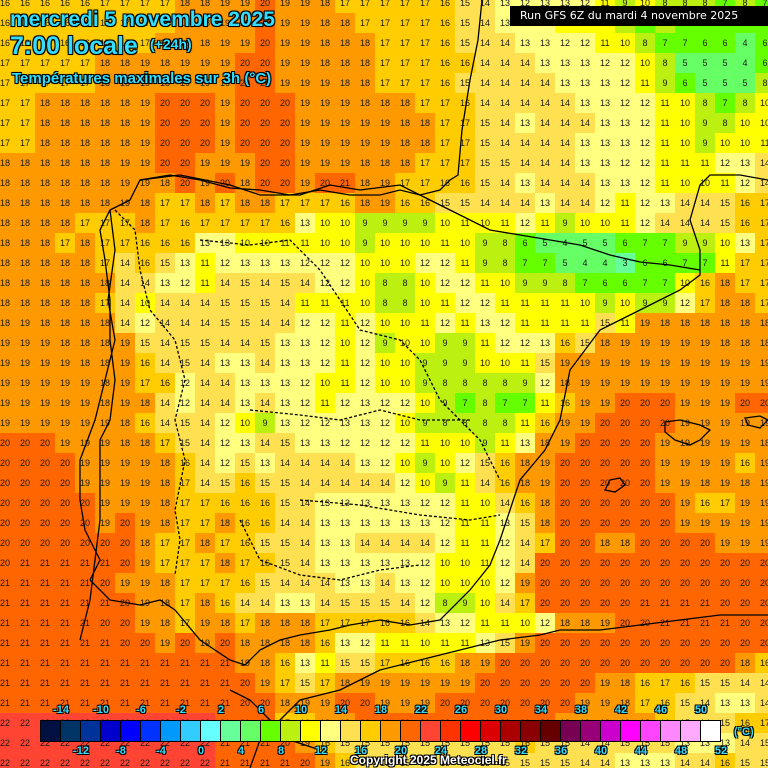  I want to click on temperature-value: 6, so click(625, 243).